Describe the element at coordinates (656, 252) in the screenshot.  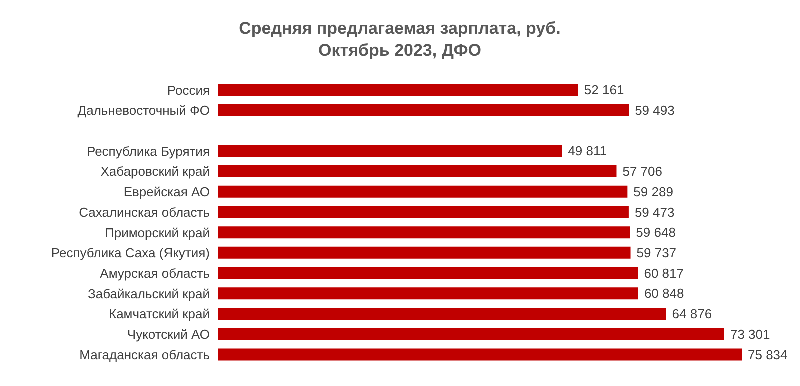
I see `data-label: 59 737` at that location.